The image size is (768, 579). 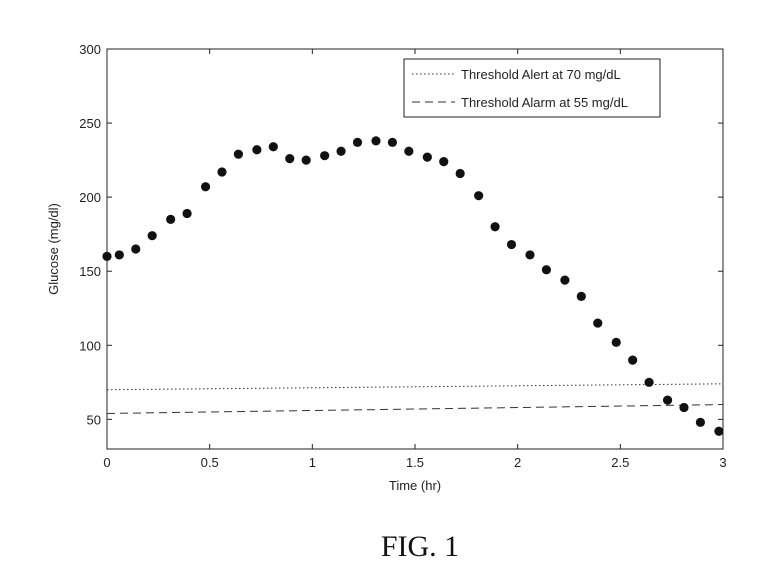 What do you see at coordinates (415, 387) in the screenshot?
I see `threshold-alert-line` at bounding box center [415, 387].